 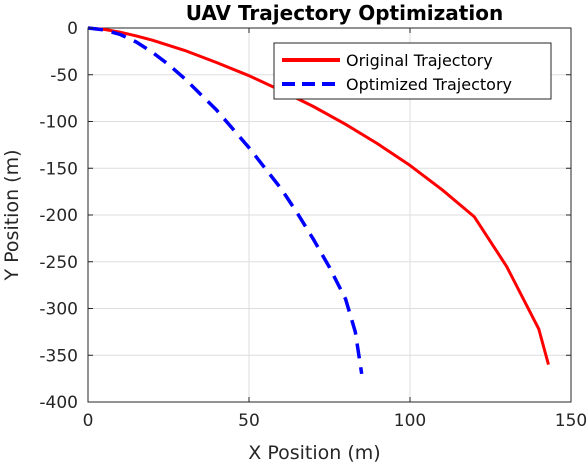 I want to click on y-tick-label: 0, so click(x=72, y=29).